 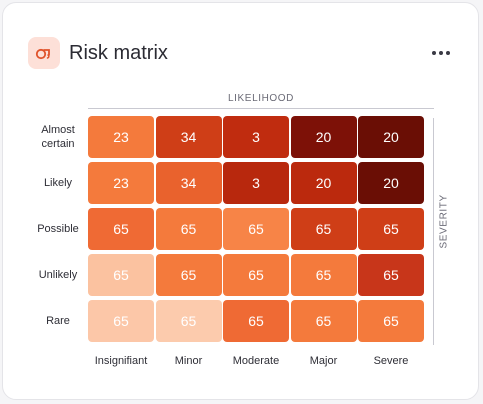 I want to click on link-icon, so click(x=42, y=54).